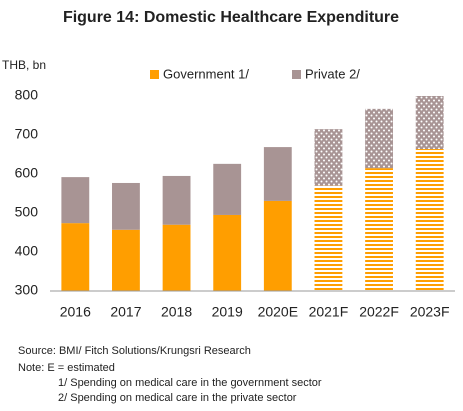  Describe the element at coordinates (278, 312) in the screenshot. I see `x-tick-label: 2020E` at that location.